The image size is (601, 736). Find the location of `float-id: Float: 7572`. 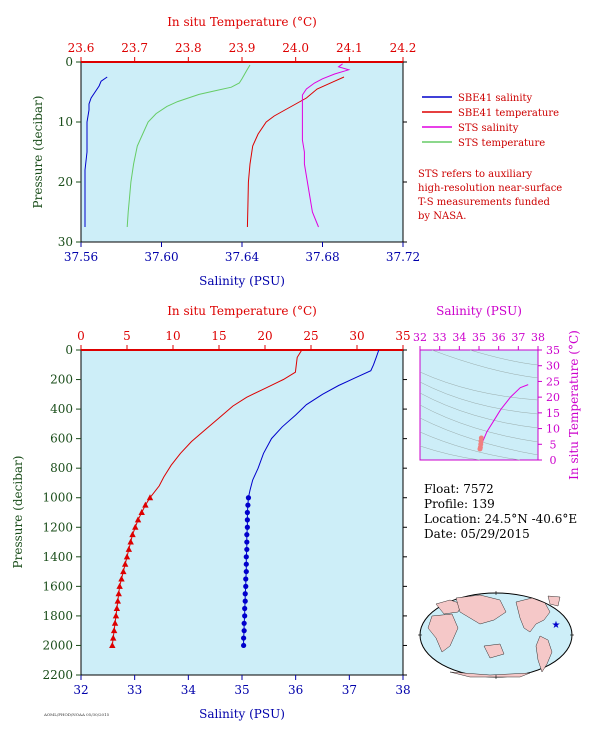

float-id: Float: 7572 is located at coordinates (459, 489).